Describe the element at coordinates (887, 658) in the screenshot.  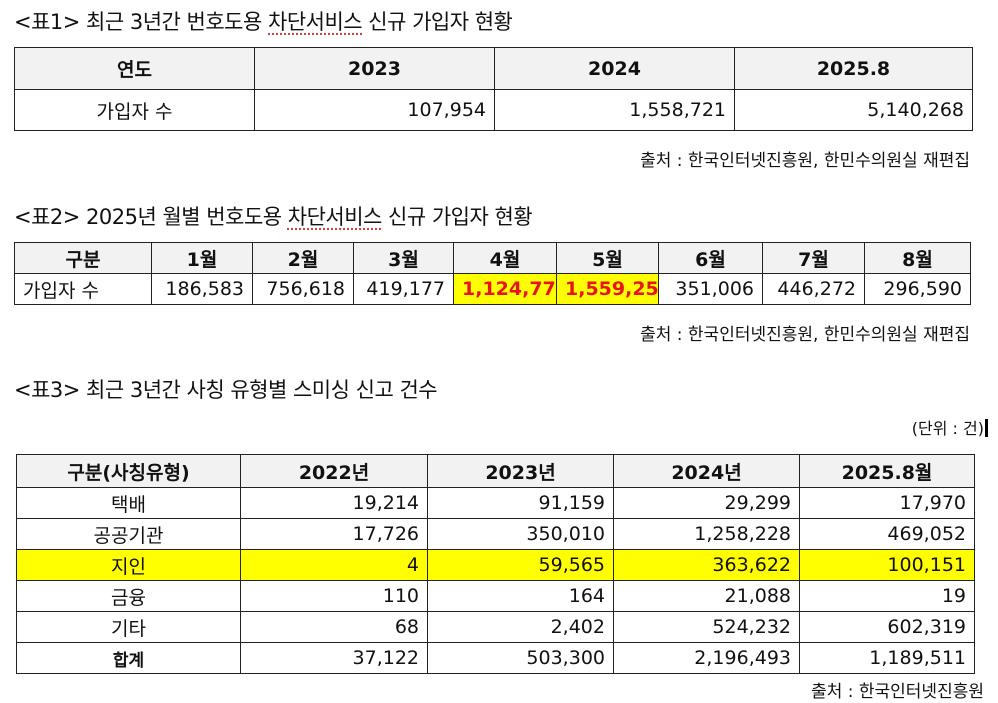
I see `value-cell: 1,189,511` at that location.